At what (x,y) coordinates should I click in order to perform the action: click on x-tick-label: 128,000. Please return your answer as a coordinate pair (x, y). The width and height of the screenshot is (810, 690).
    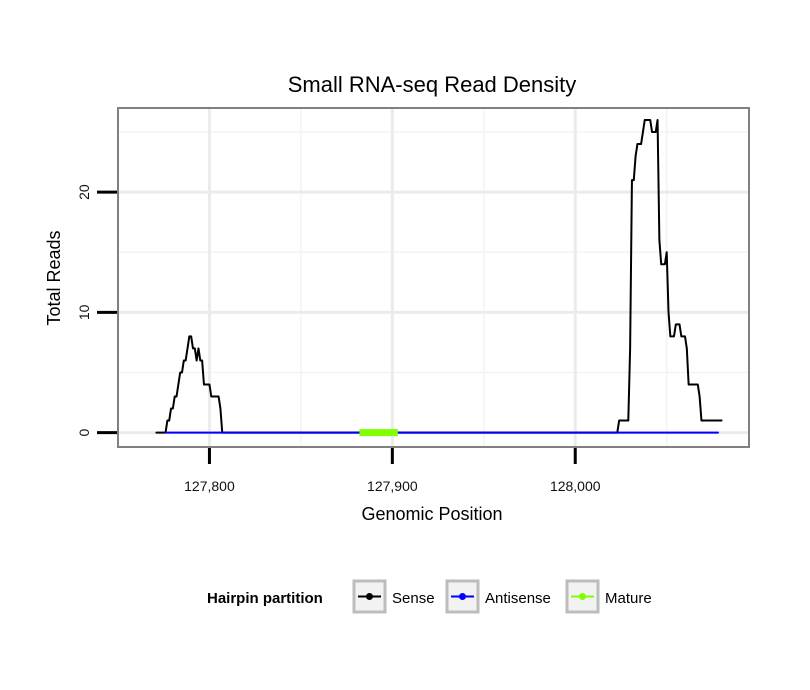
    Looking at the image, I should click on (575, 486).